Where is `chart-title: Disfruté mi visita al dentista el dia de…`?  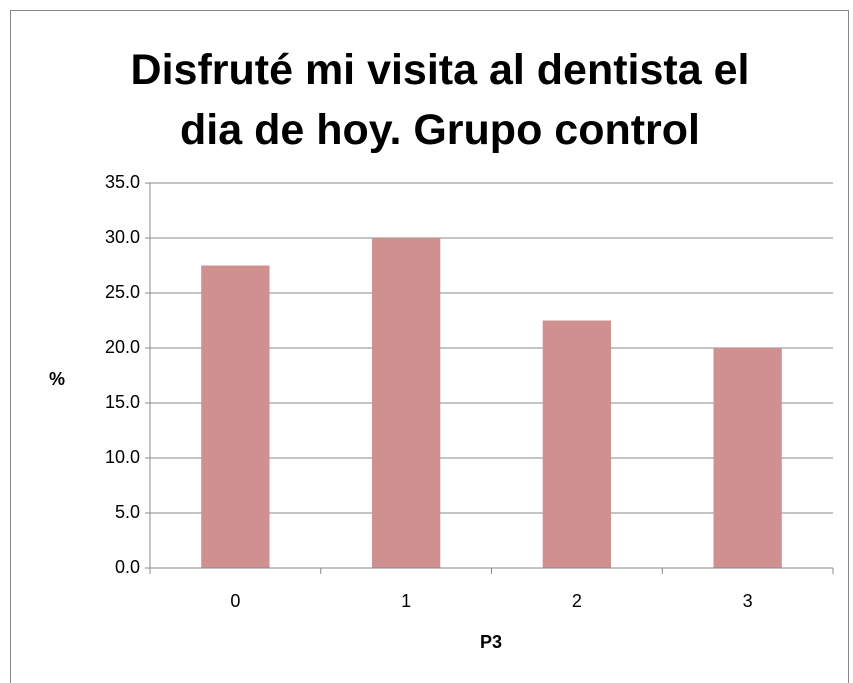
chart-title: Disfruté mi visita al dentista el dia de… is located at coordinates (440, 100).